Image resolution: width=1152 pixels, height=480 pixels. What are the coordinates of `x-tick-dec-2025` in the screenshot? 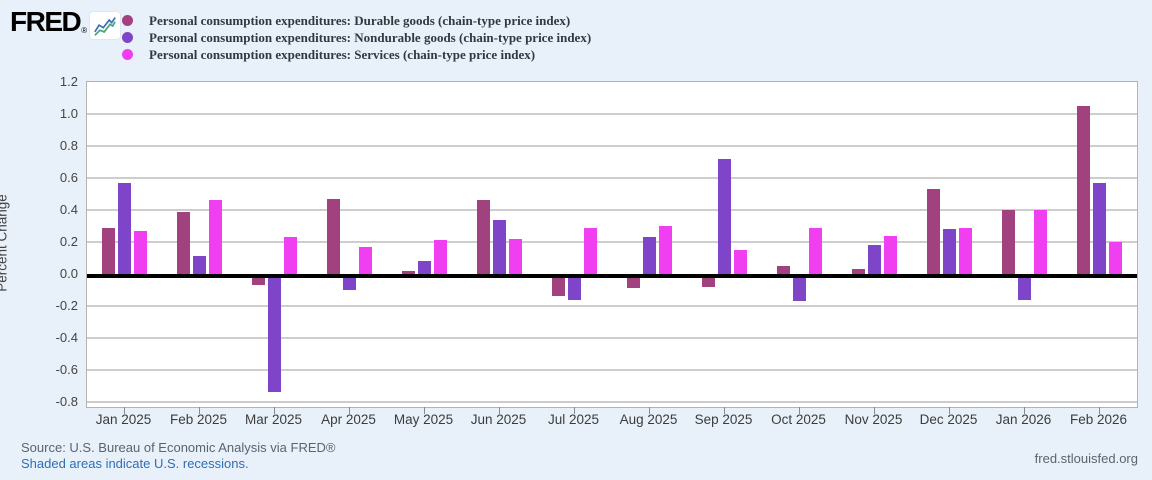 It's located at (949, 410).